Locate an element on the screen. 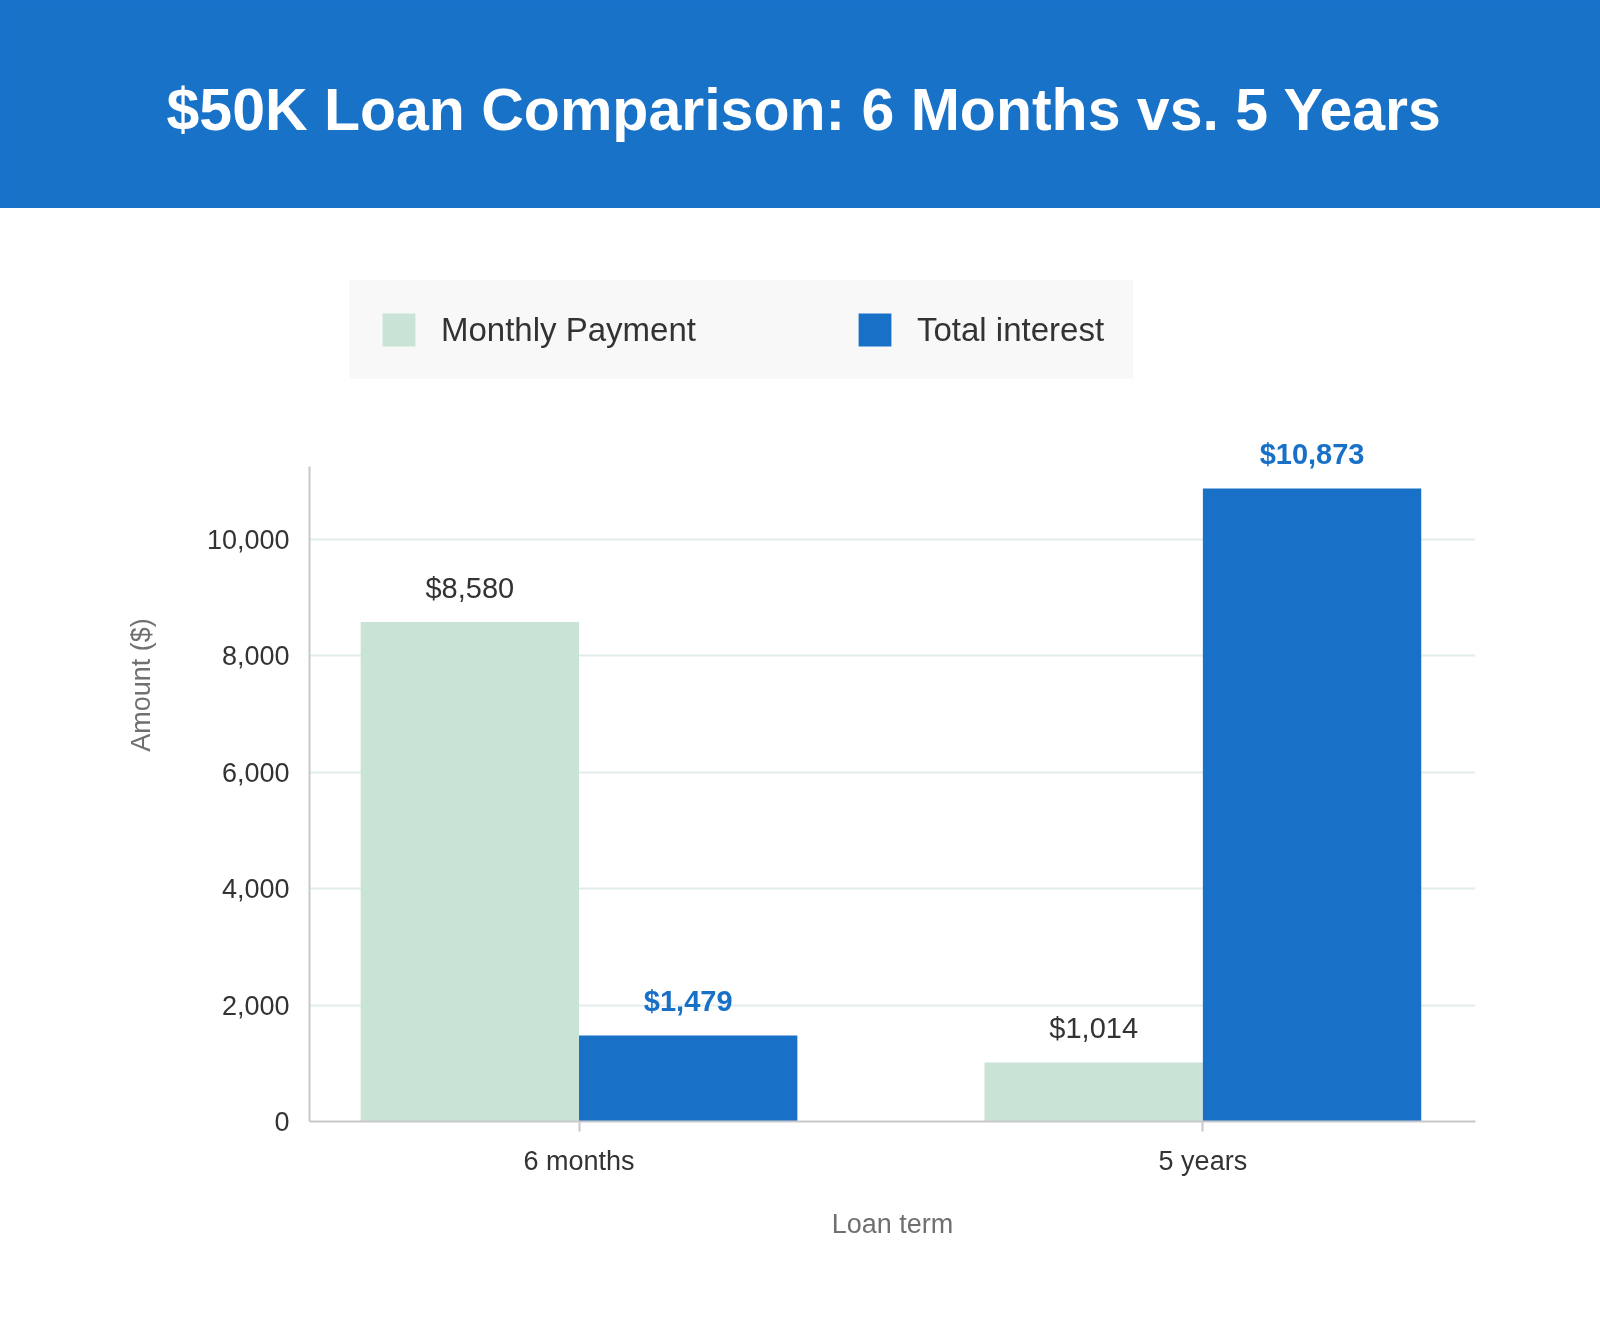 This screenshot has height=1326, width=1600. legend-label: Monthly Payment is located at coordinates (568, 329).